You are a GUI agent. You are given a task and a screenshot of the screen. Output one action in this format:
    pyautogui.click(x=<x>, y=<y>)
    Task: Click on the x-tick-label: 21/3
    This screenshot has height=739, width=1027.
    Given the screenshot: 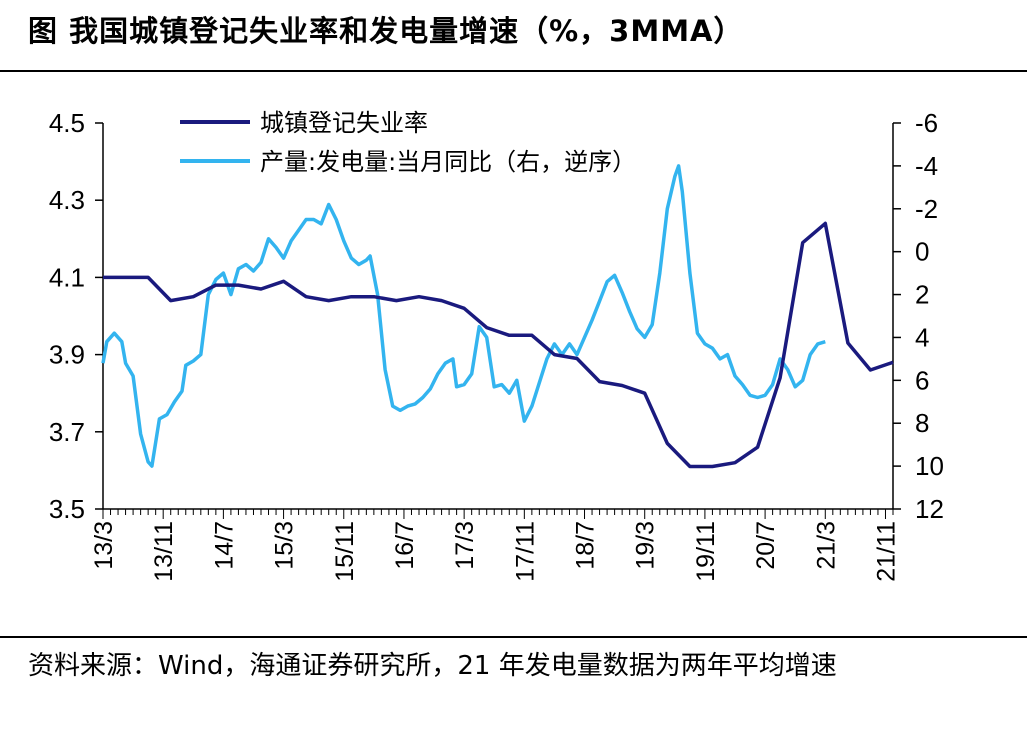 What is the action you would take?
    pyautogui.click(x=826, y=545)
    